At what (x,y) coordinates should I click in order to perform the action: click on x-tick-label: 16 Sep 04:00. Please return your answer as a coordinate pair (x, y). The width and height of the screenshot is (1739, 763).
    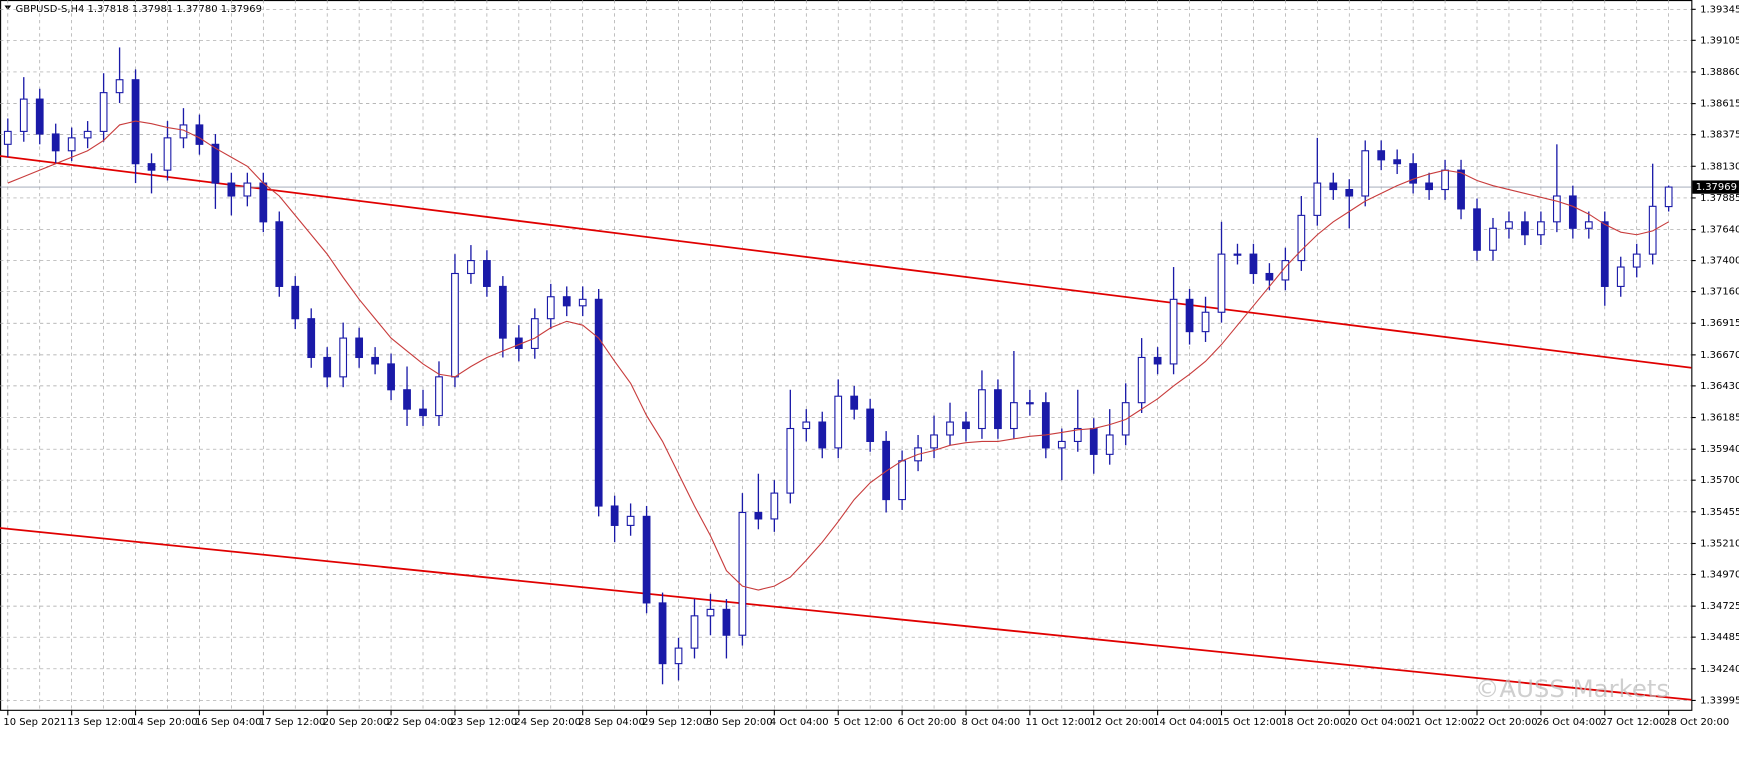
    Looking at the image, I should click on (228, 722).